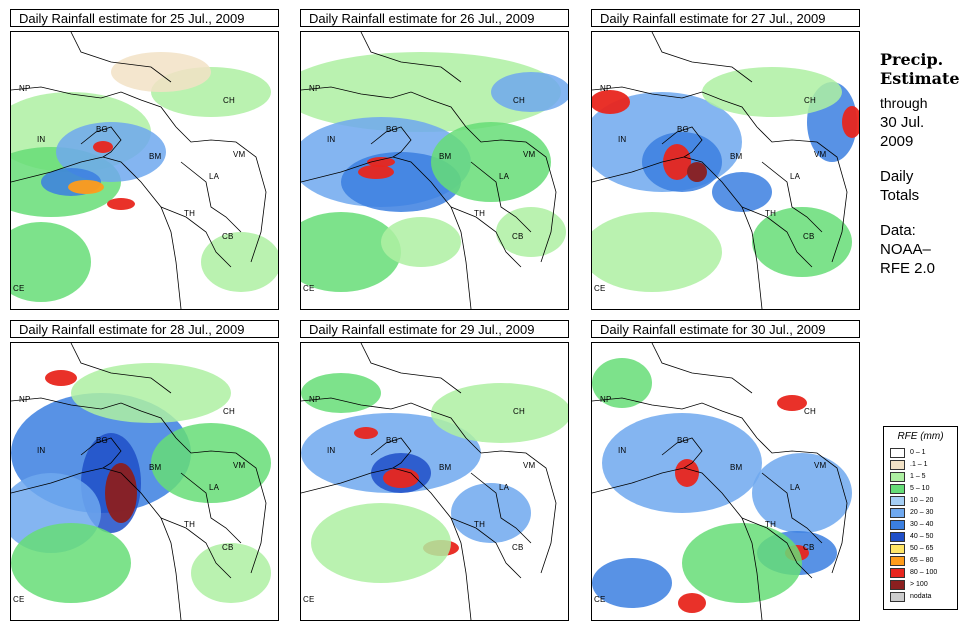 The height and width of the screenshot is (639, 967). What do you see at coordinates (923, 512) in the screenshot?
I see `legend-item: 20 – 30` at bounding box center [923, 512].